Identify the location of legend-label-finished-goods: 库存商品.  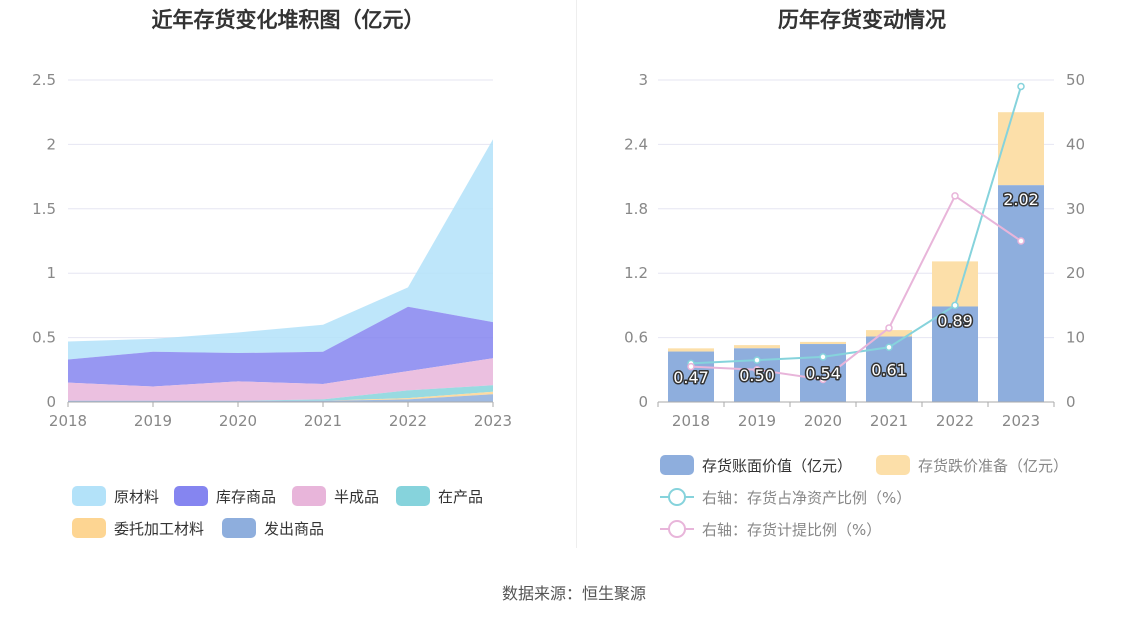
(246, 496).